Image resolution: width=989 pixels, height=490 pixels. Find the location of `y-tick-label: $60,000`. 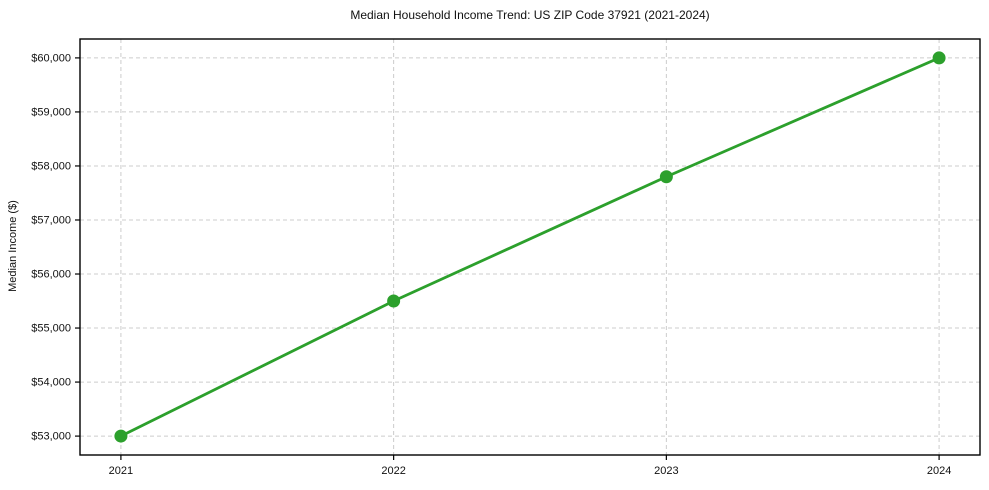

y-tick-label: $60,000 is located at coordinates (51, 58).